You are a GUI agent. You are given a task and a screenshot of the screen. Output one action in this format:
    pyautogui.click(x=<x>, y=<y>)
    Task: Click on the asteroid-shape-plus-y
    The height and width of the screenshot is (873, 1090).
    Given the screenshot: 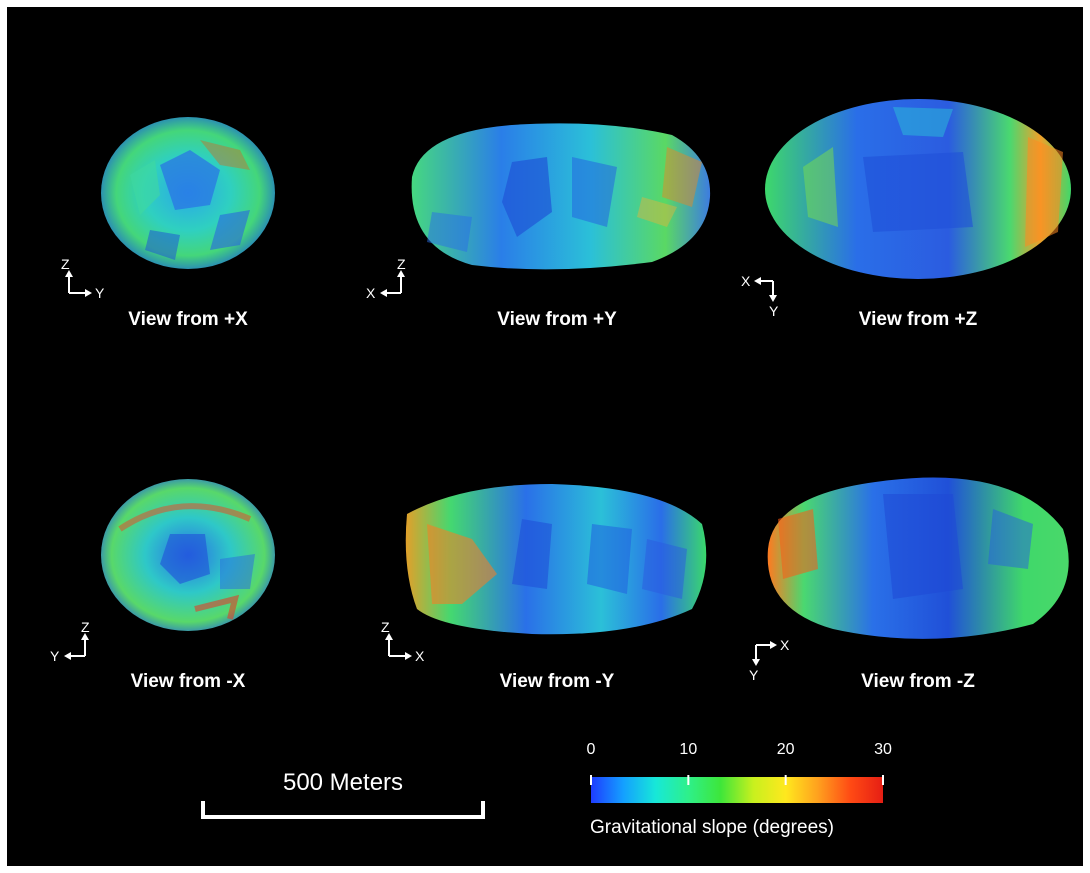 What is the action you would take?
    pyautogui.click(x=561, y=196)
    